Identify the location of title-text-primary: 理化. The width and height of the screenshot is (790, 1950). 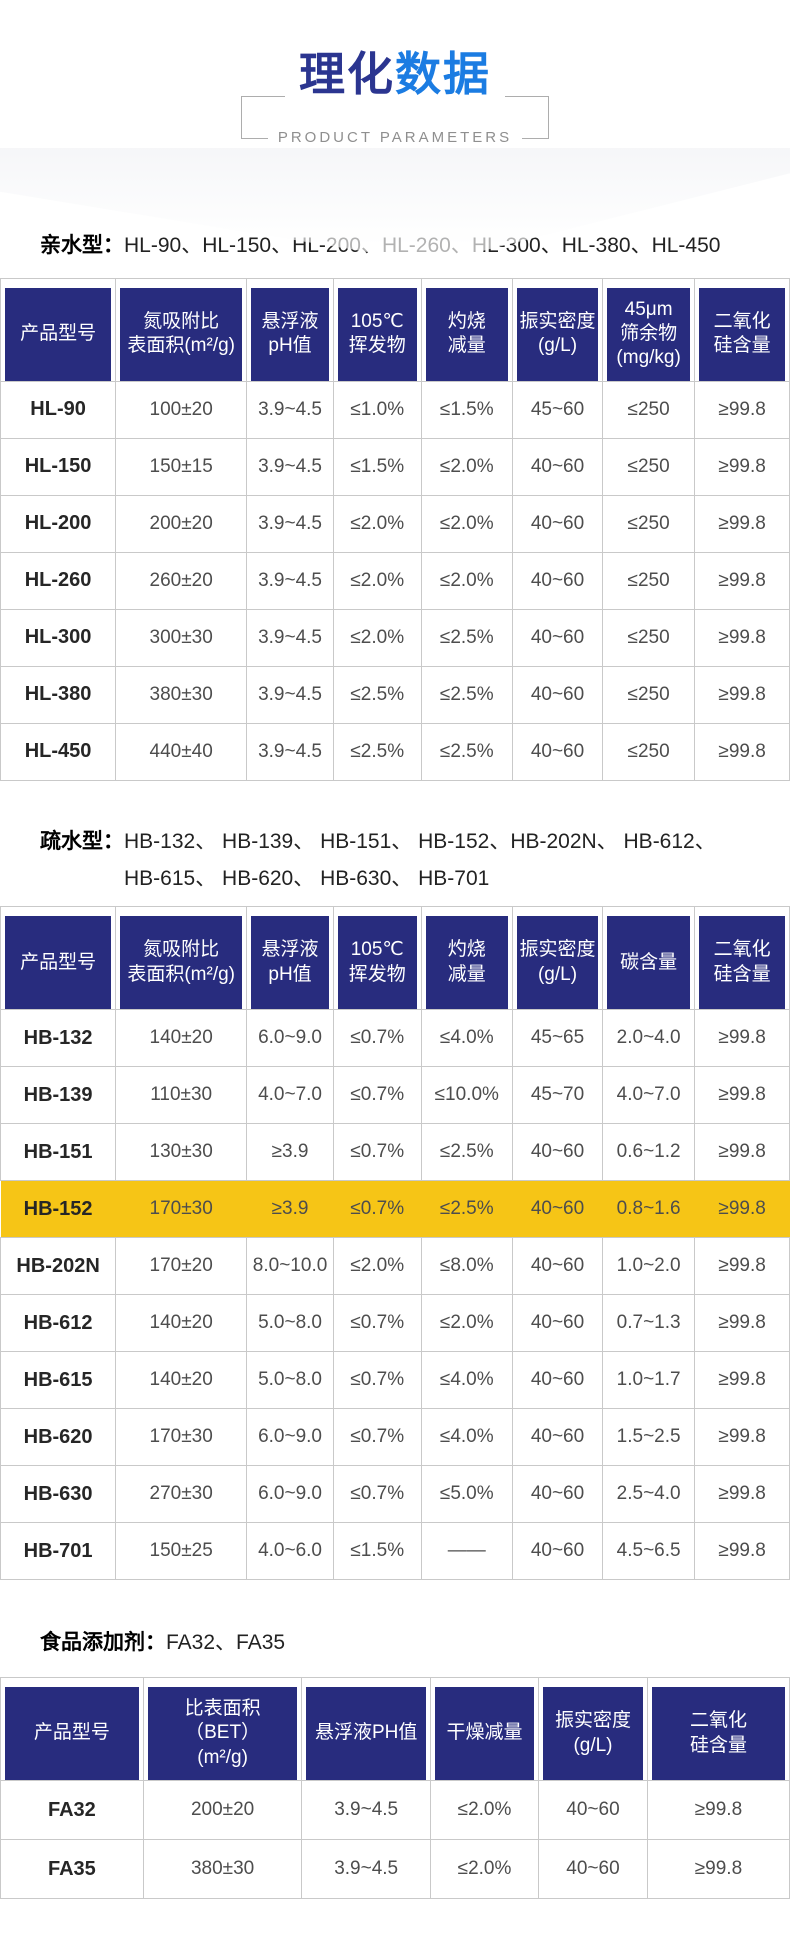
(347, 74).